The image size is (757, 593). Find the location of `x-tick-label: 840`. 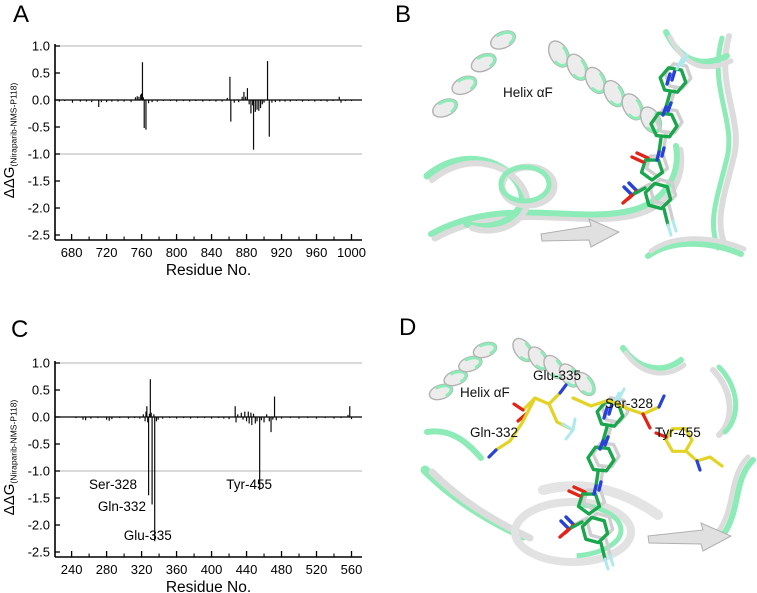

x-tick-label: 840 is located at coordinates (212, 252).